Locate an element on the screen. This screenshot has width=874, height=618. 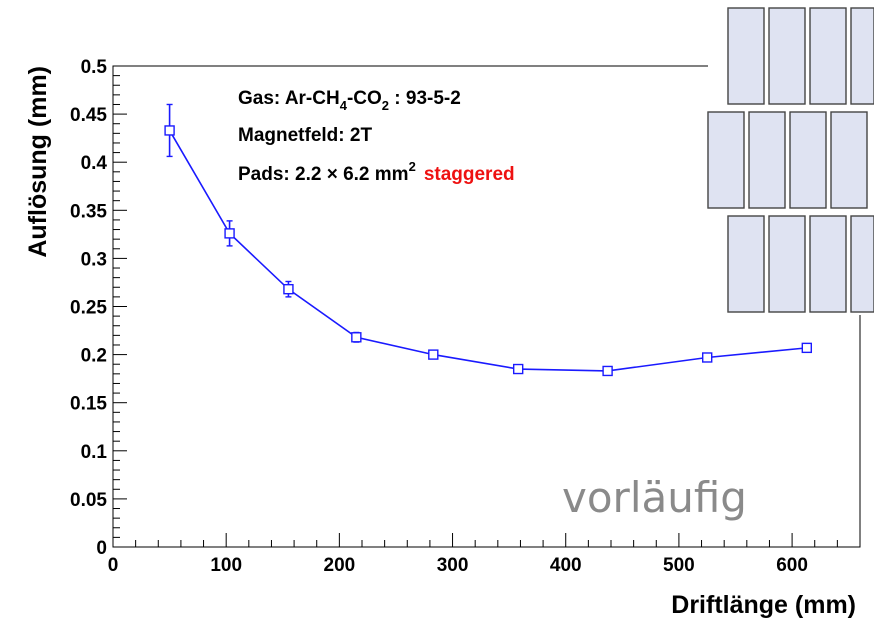
y-tick-label: 0.1 is located at coordinates (94, 452).